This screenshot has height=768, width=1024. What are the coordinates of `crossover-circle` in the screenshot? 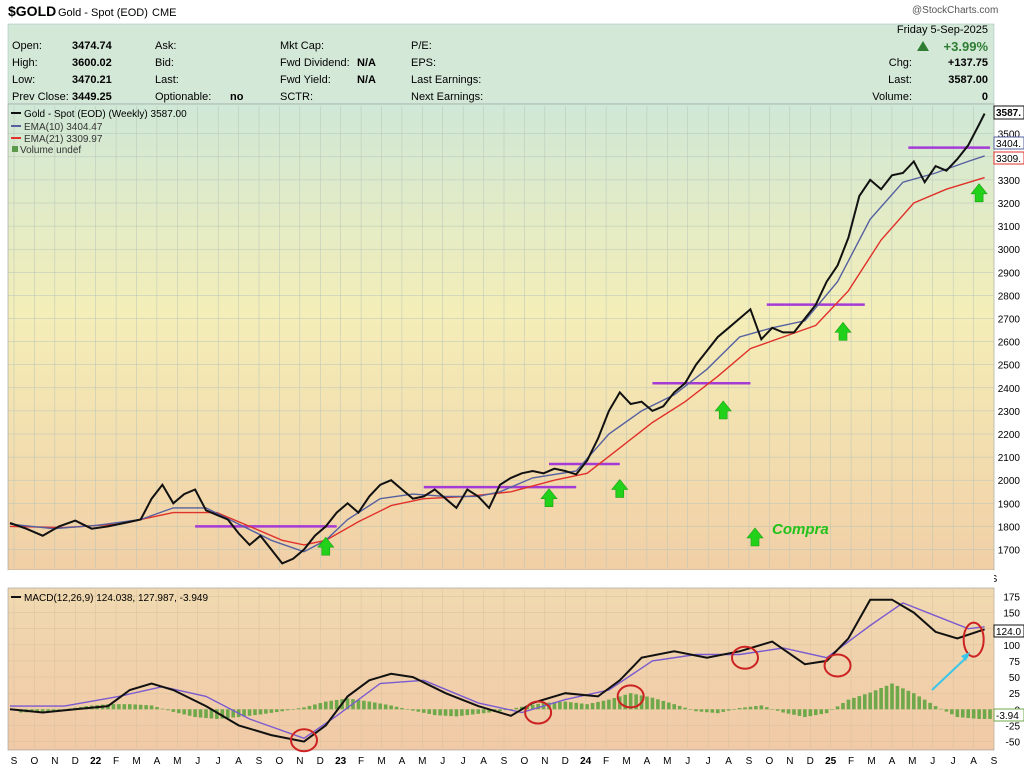 It's located at (538, 712).